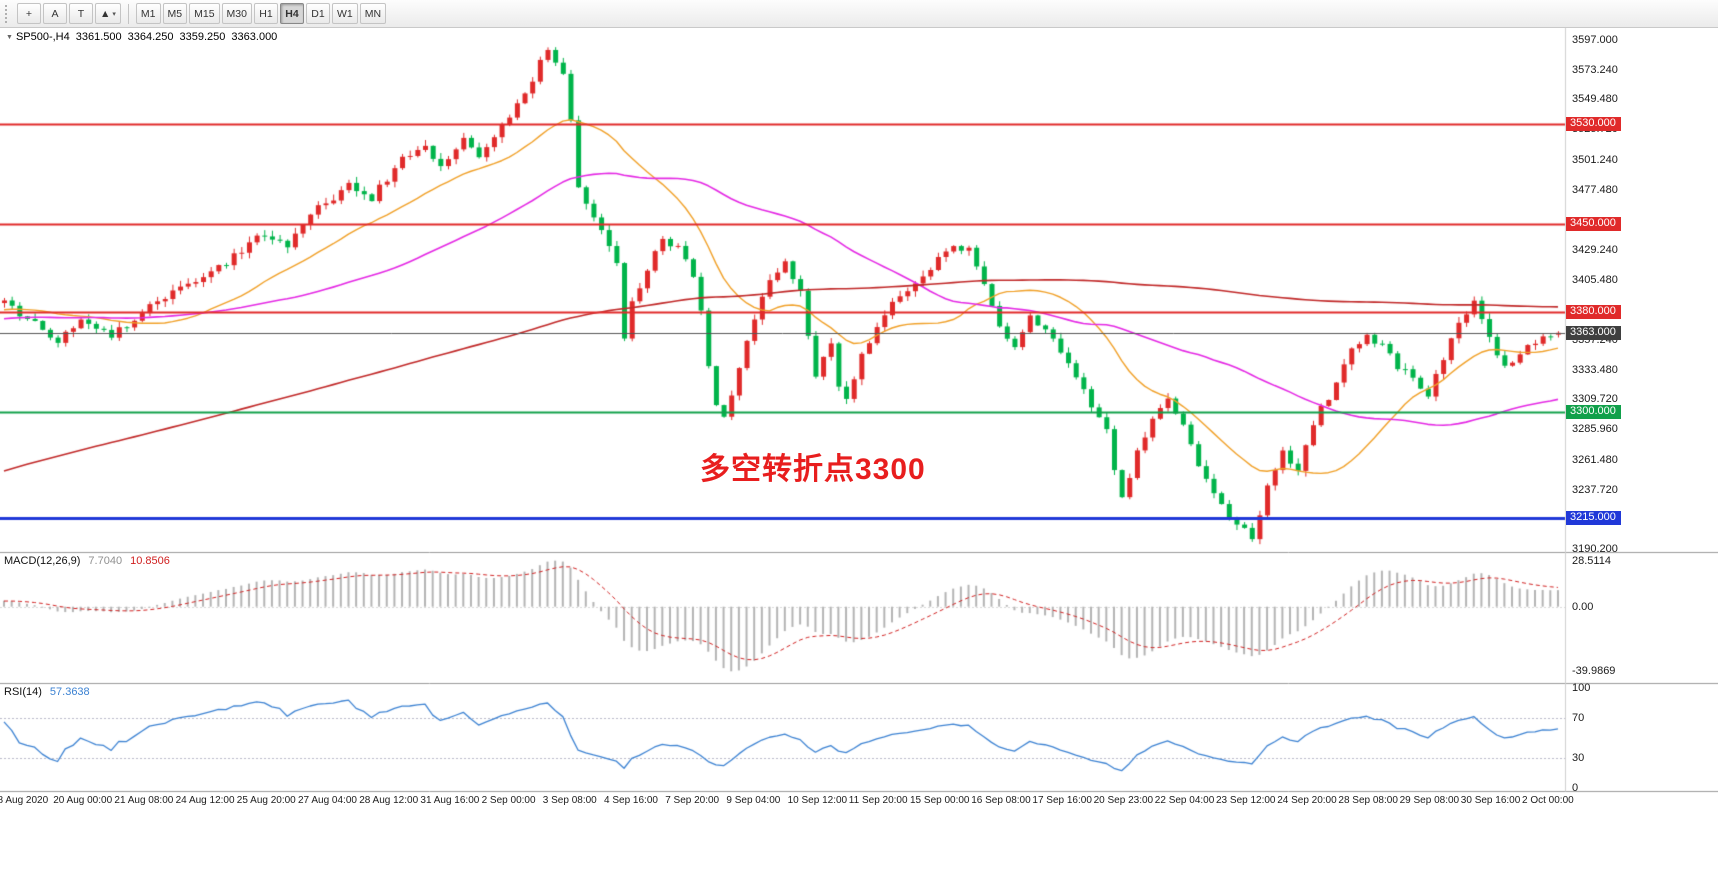 The image size is (1718, 893). What do you see at coordinates (1595, 549) in the screenshot?
I see `price-axis-tick: 3190.200` at bounding box center [1595, 549].